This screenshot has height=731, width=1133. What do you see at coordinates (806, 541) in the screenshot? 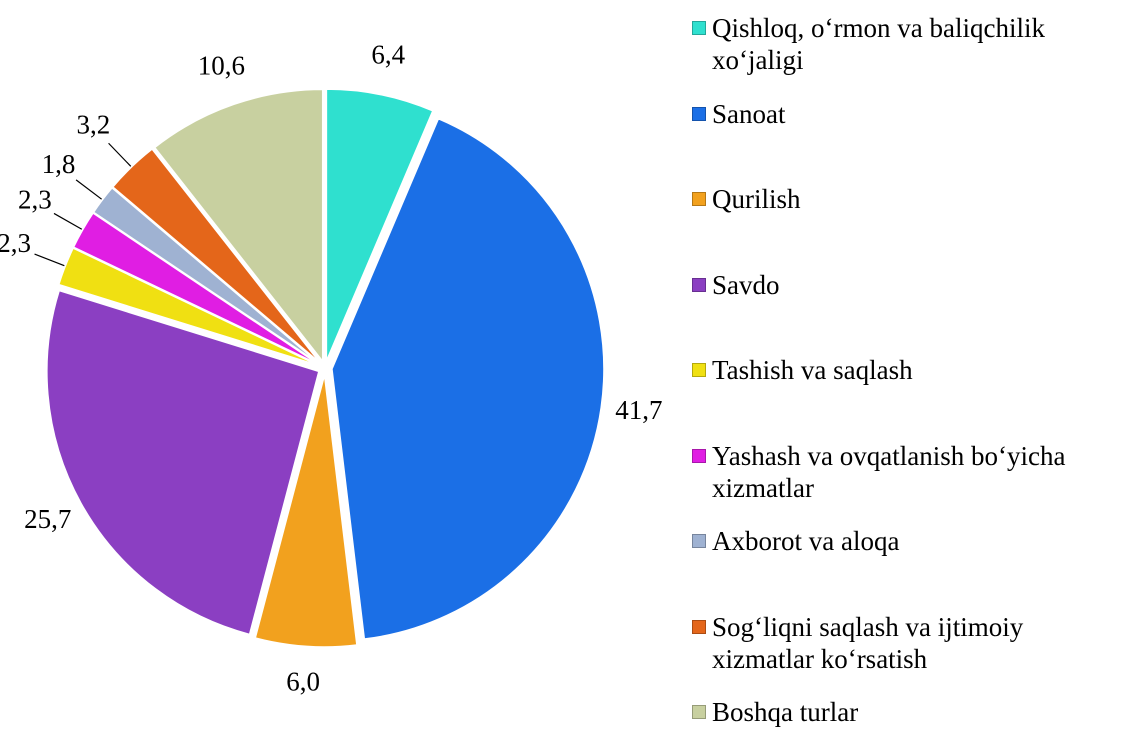
I see `legend-label: Axborot va aloqa` at bounding box center [806, 541].